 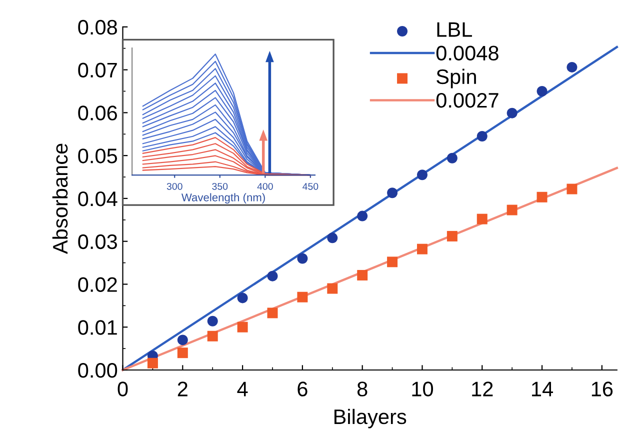 What do you see at coordinates (456, 78) in the screenshot?
I see `legend-label: Spin` at bounding box center [456, 78].